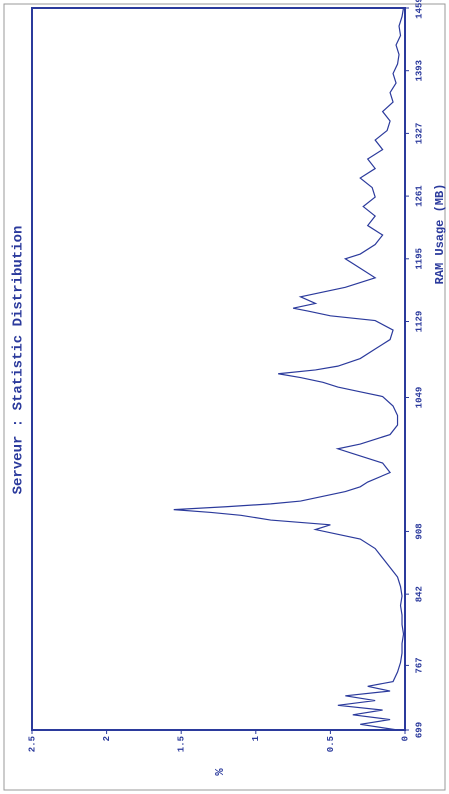 This screenshot has width=449, height=794. I want to click on y-axis-label: %, so click(220, 772).